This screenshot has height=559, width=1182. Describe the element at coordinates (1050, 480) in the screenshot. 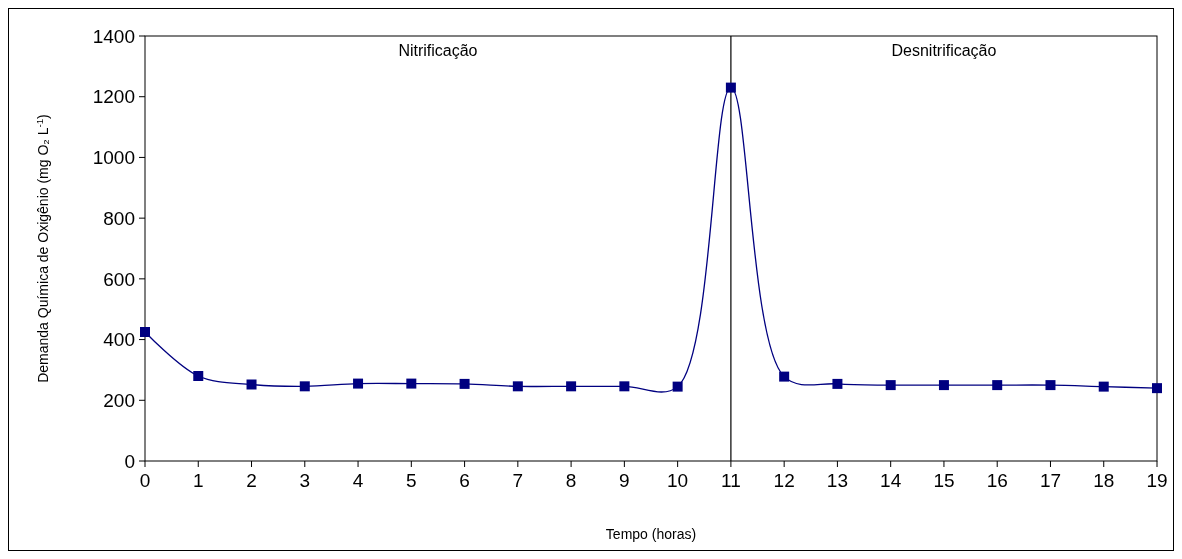

I see `x-tick-label: 17` at that location.